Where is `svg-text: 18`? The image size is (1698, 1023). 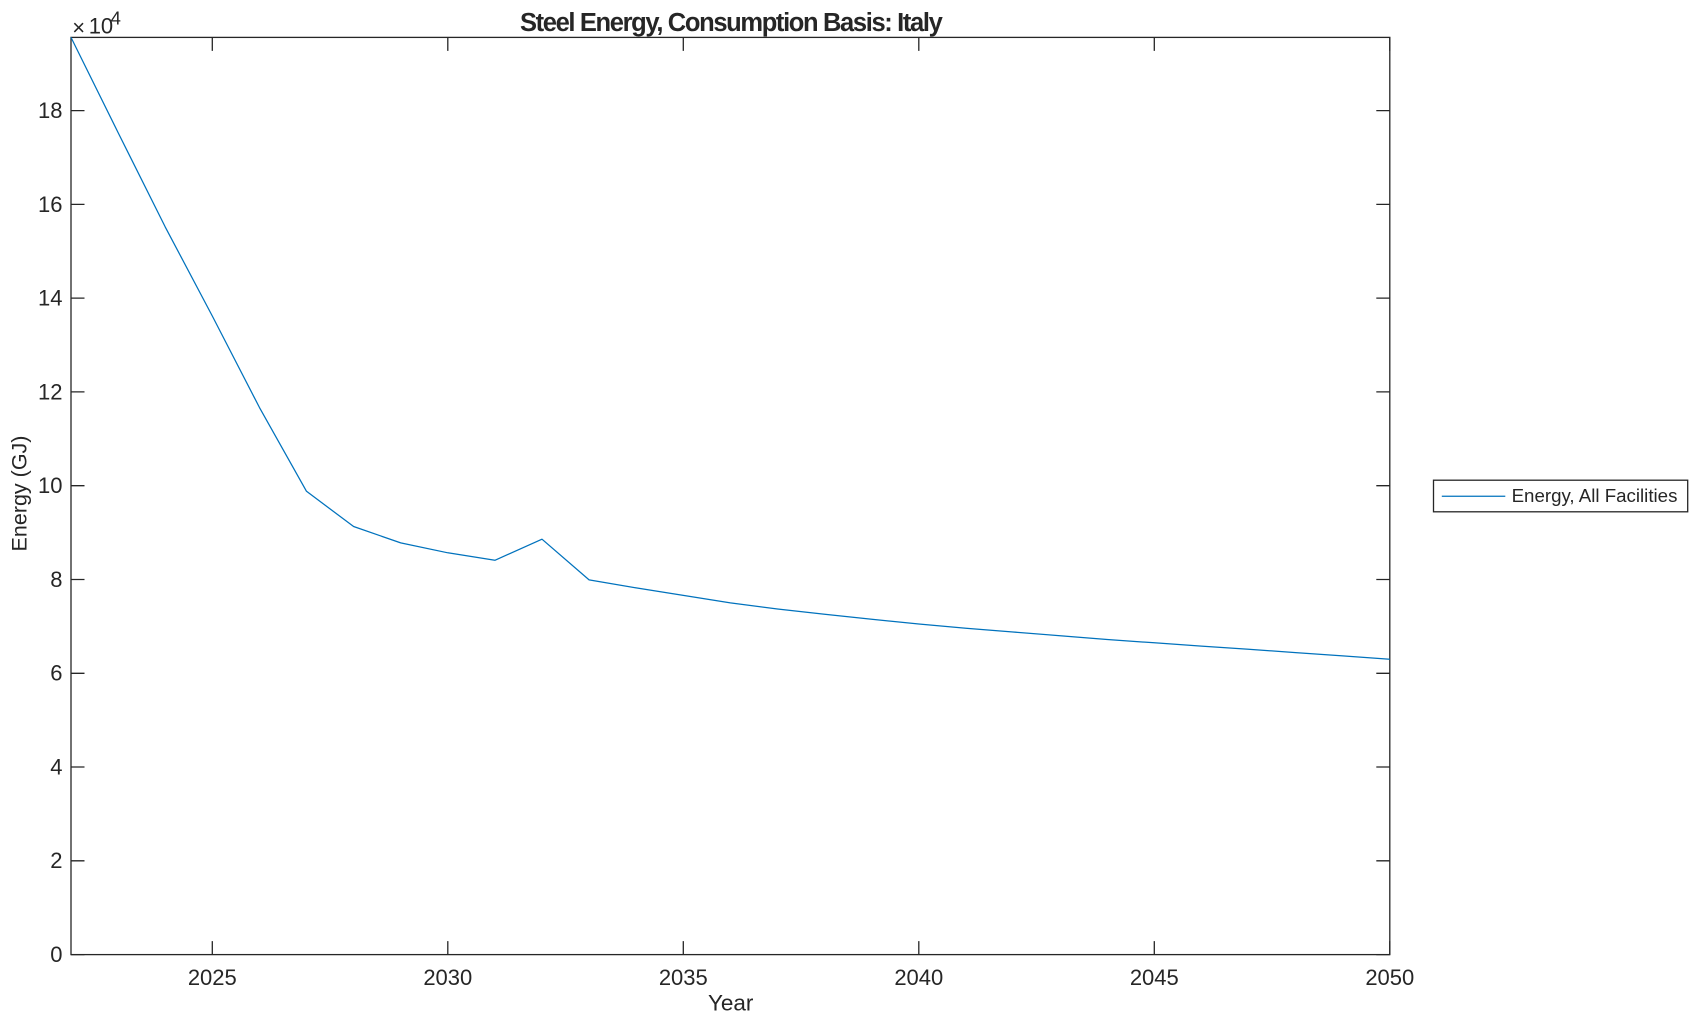 svg-text: 18 is located at coordinates (50, 110).